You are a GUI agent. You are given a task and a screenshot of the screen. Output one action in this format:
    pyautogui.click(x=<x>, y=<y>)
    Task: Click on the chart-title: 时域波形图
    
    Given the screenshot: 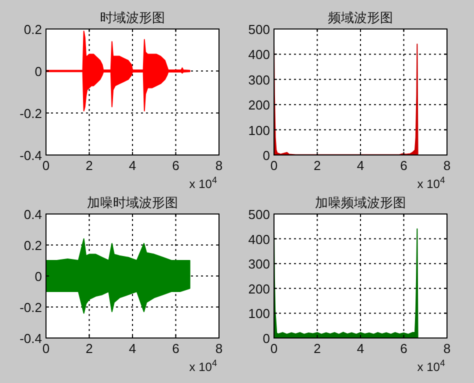 What is the action you would take?
    pyautogui.click(x=132, y=17)
    